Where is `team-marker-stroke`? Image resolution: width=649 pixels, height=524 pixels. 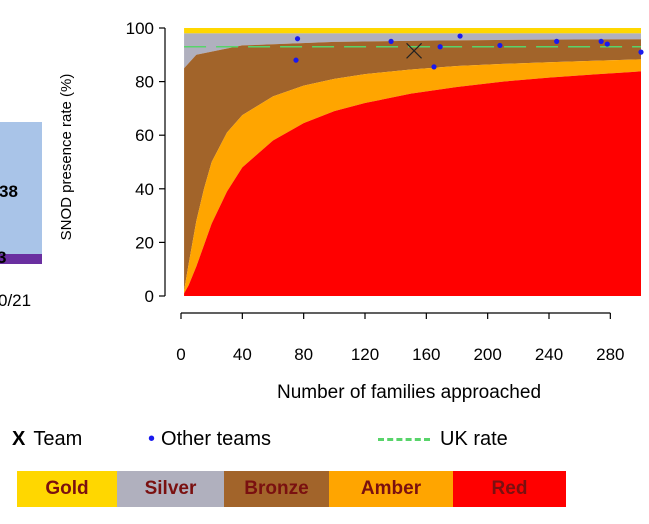 team-marker-stroke is located at coordinates (414, 50).